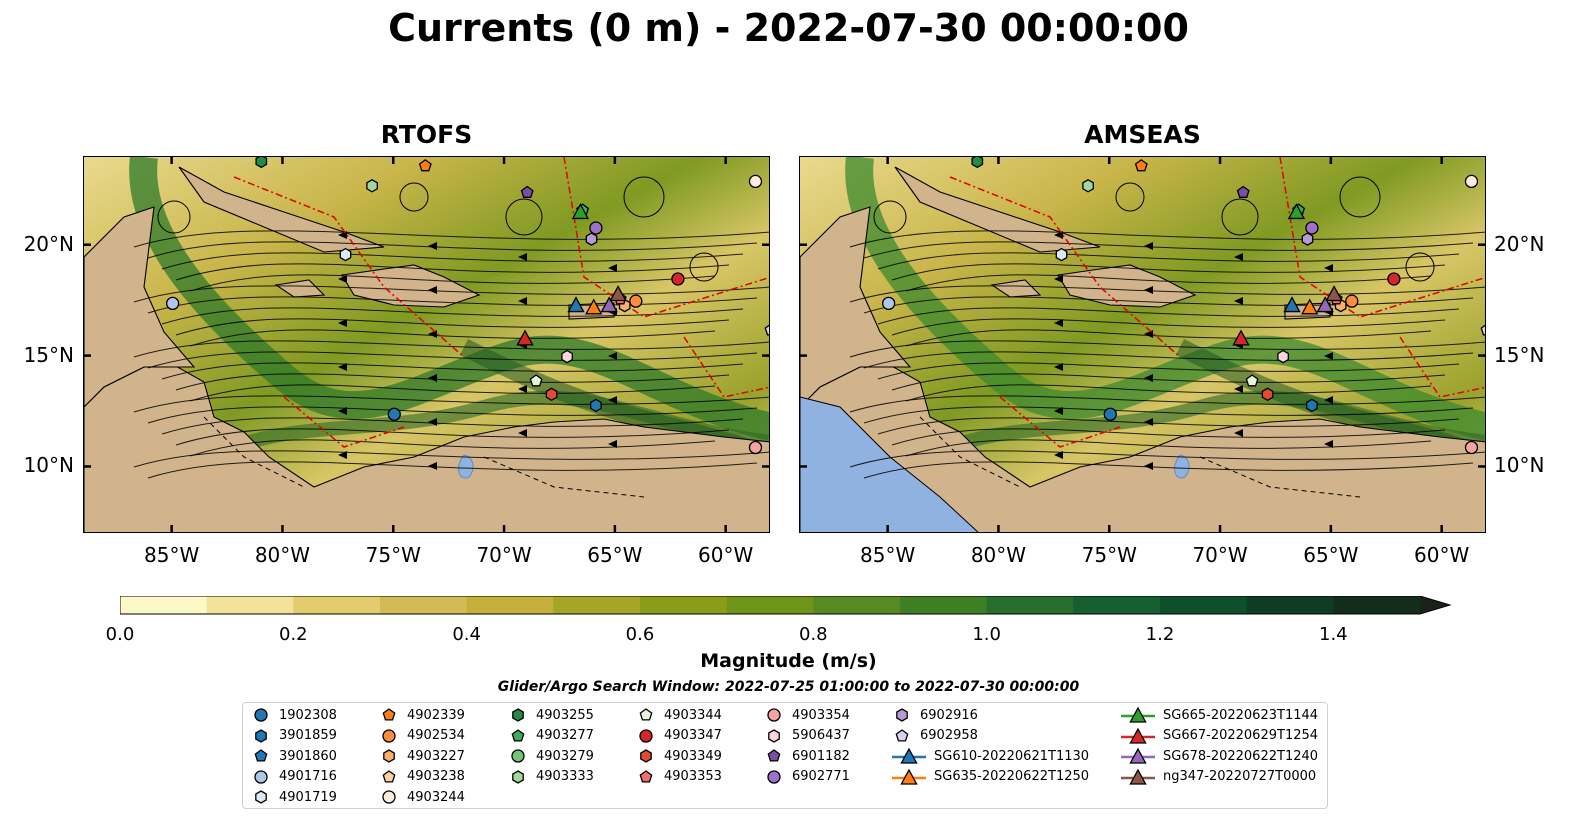 The image size is (1577, 827). What do you see at coordinates (693, 715) in the screenshot?
I see `legend-item-label: 4903344` at bounding box center [693, 715].